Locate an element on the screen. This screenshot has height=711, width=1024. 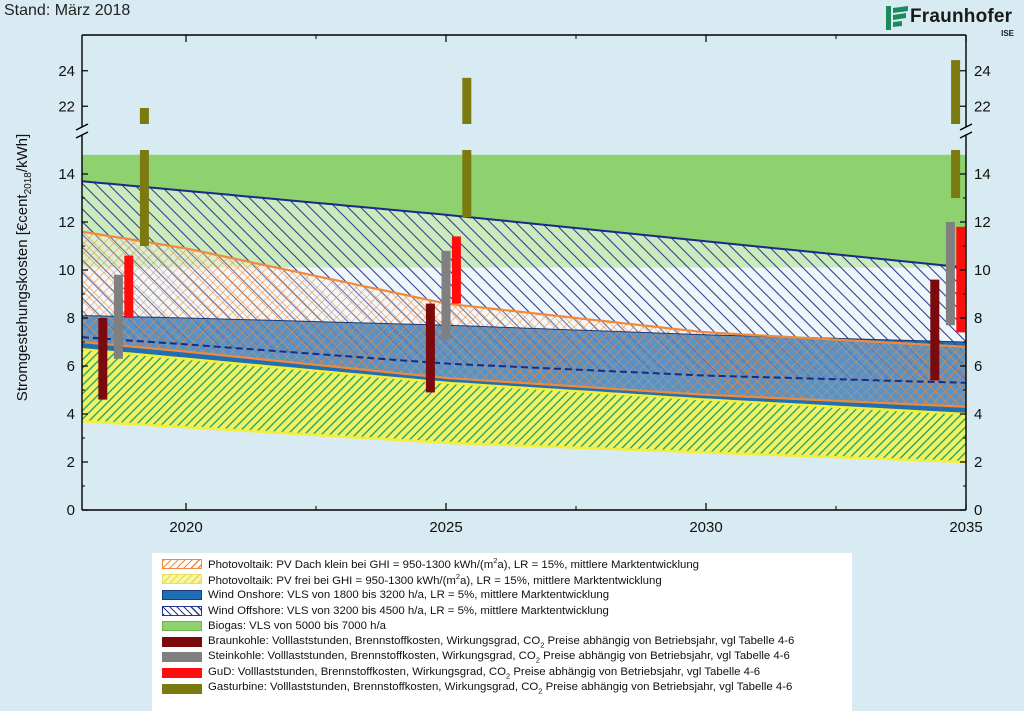
pv-frei-upper-line is located at coordinates (524, 382).